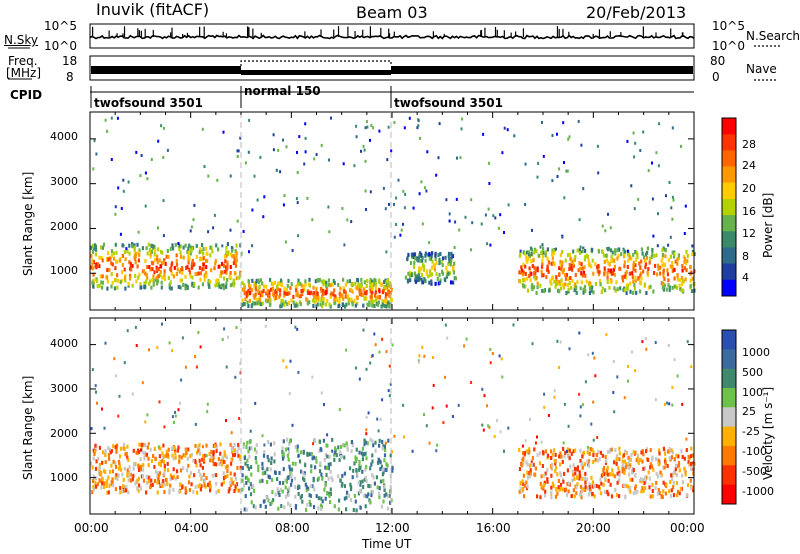 Image resolution: width=800 pixels, height=554 pixels. Describe the element at coordinates (292, 528) in the screenshot. I see `xtick: 08:00` at that location.